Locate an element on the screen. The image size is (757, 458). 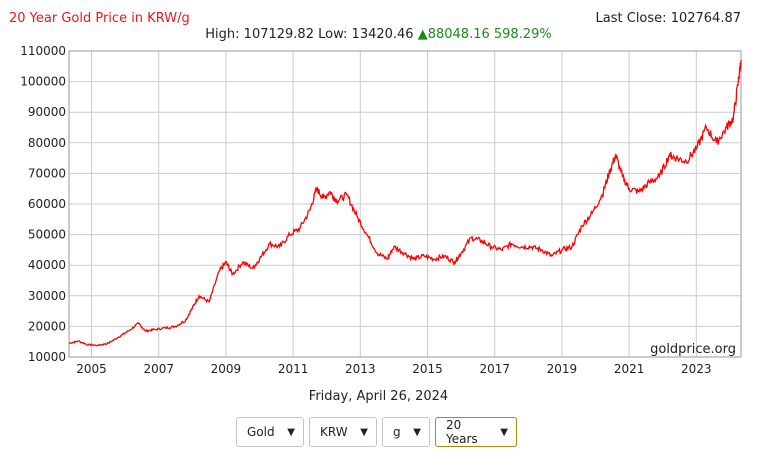
metal-select: Gold ▼ is located at coordinates (270, 432).